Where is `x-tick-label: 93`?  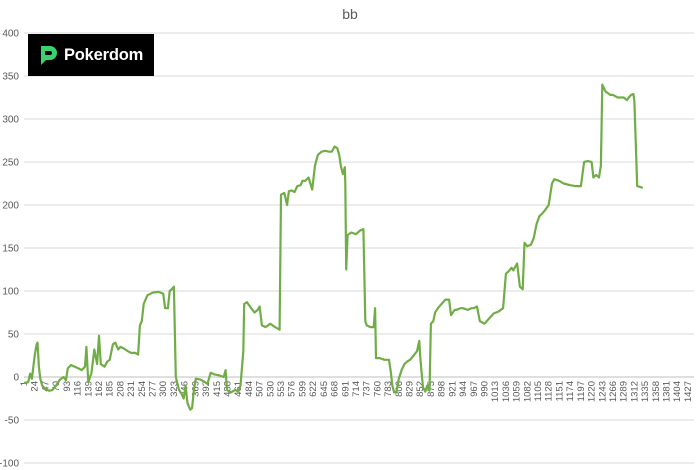
x-tick-label: 93 is located at coordinates (67, 386).